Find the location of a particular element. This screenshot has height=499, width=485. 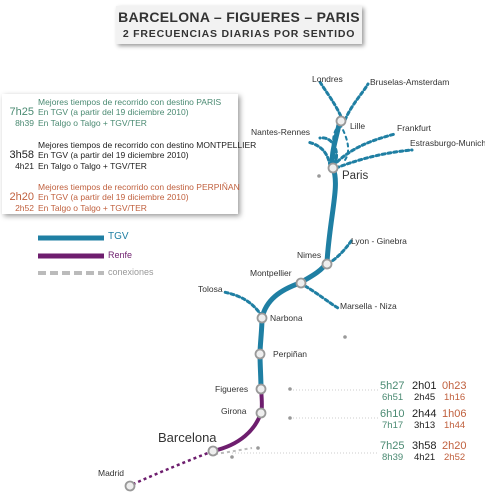

station-lille is located at coordinates (341, 121).